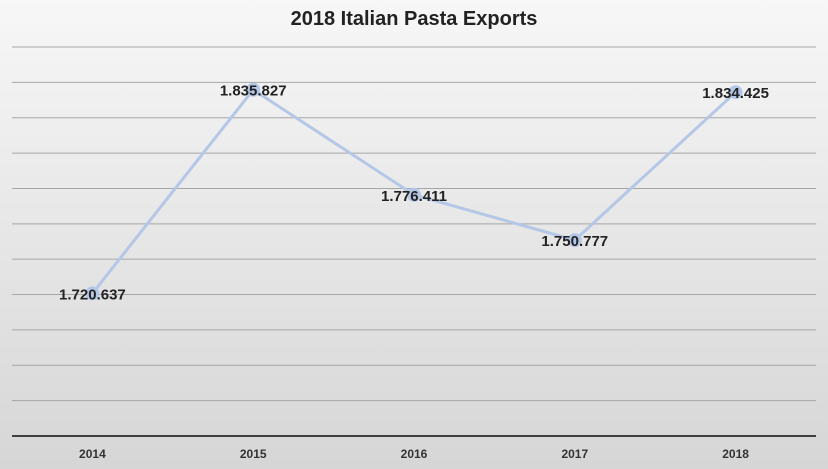 This screenshot has height=469, width=828. I want to click on data-label-2017: 1.750.777, so click(574, 241).